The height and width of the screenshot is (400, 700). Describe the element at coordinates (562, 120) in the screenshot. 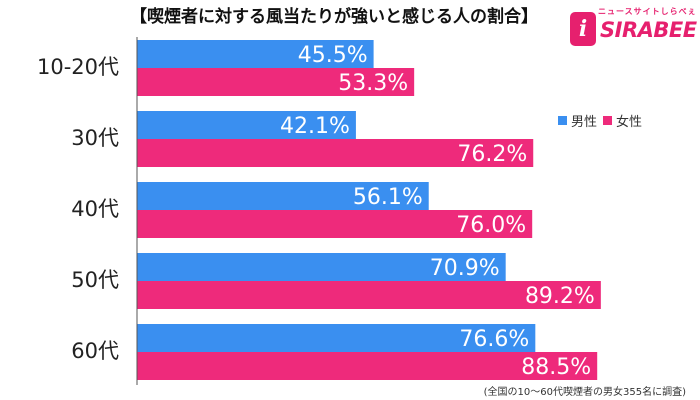

I see `legend-swatch-male` at that location.